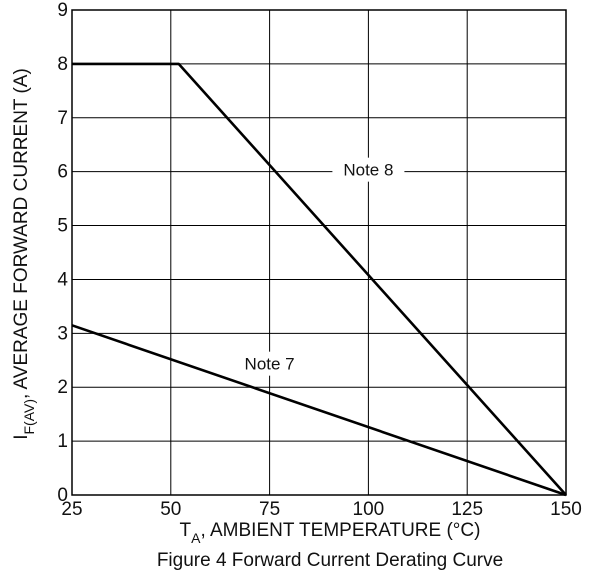 This screenshot has height=580, width=592. I want to click on figure-caption: Figure 4 Forward Current Derating Curve, so click(330, 560).